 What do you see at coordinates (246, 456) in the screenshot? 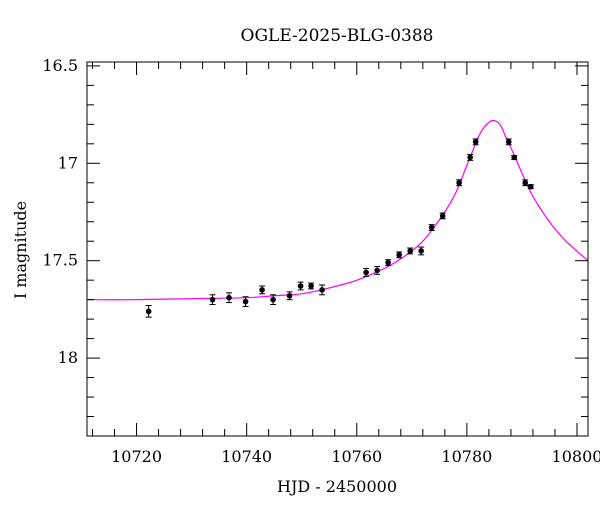
I see `x-tick-label: 10740` at bounding box center [246, 456].